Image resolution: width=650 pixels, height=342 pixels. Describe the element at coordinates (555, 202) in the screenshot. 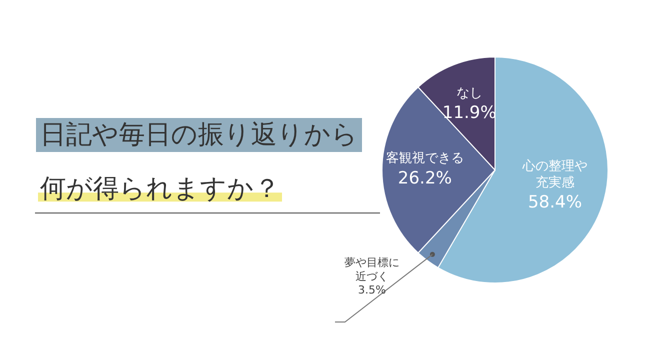

I see `data-label: 58.4%` at that location.